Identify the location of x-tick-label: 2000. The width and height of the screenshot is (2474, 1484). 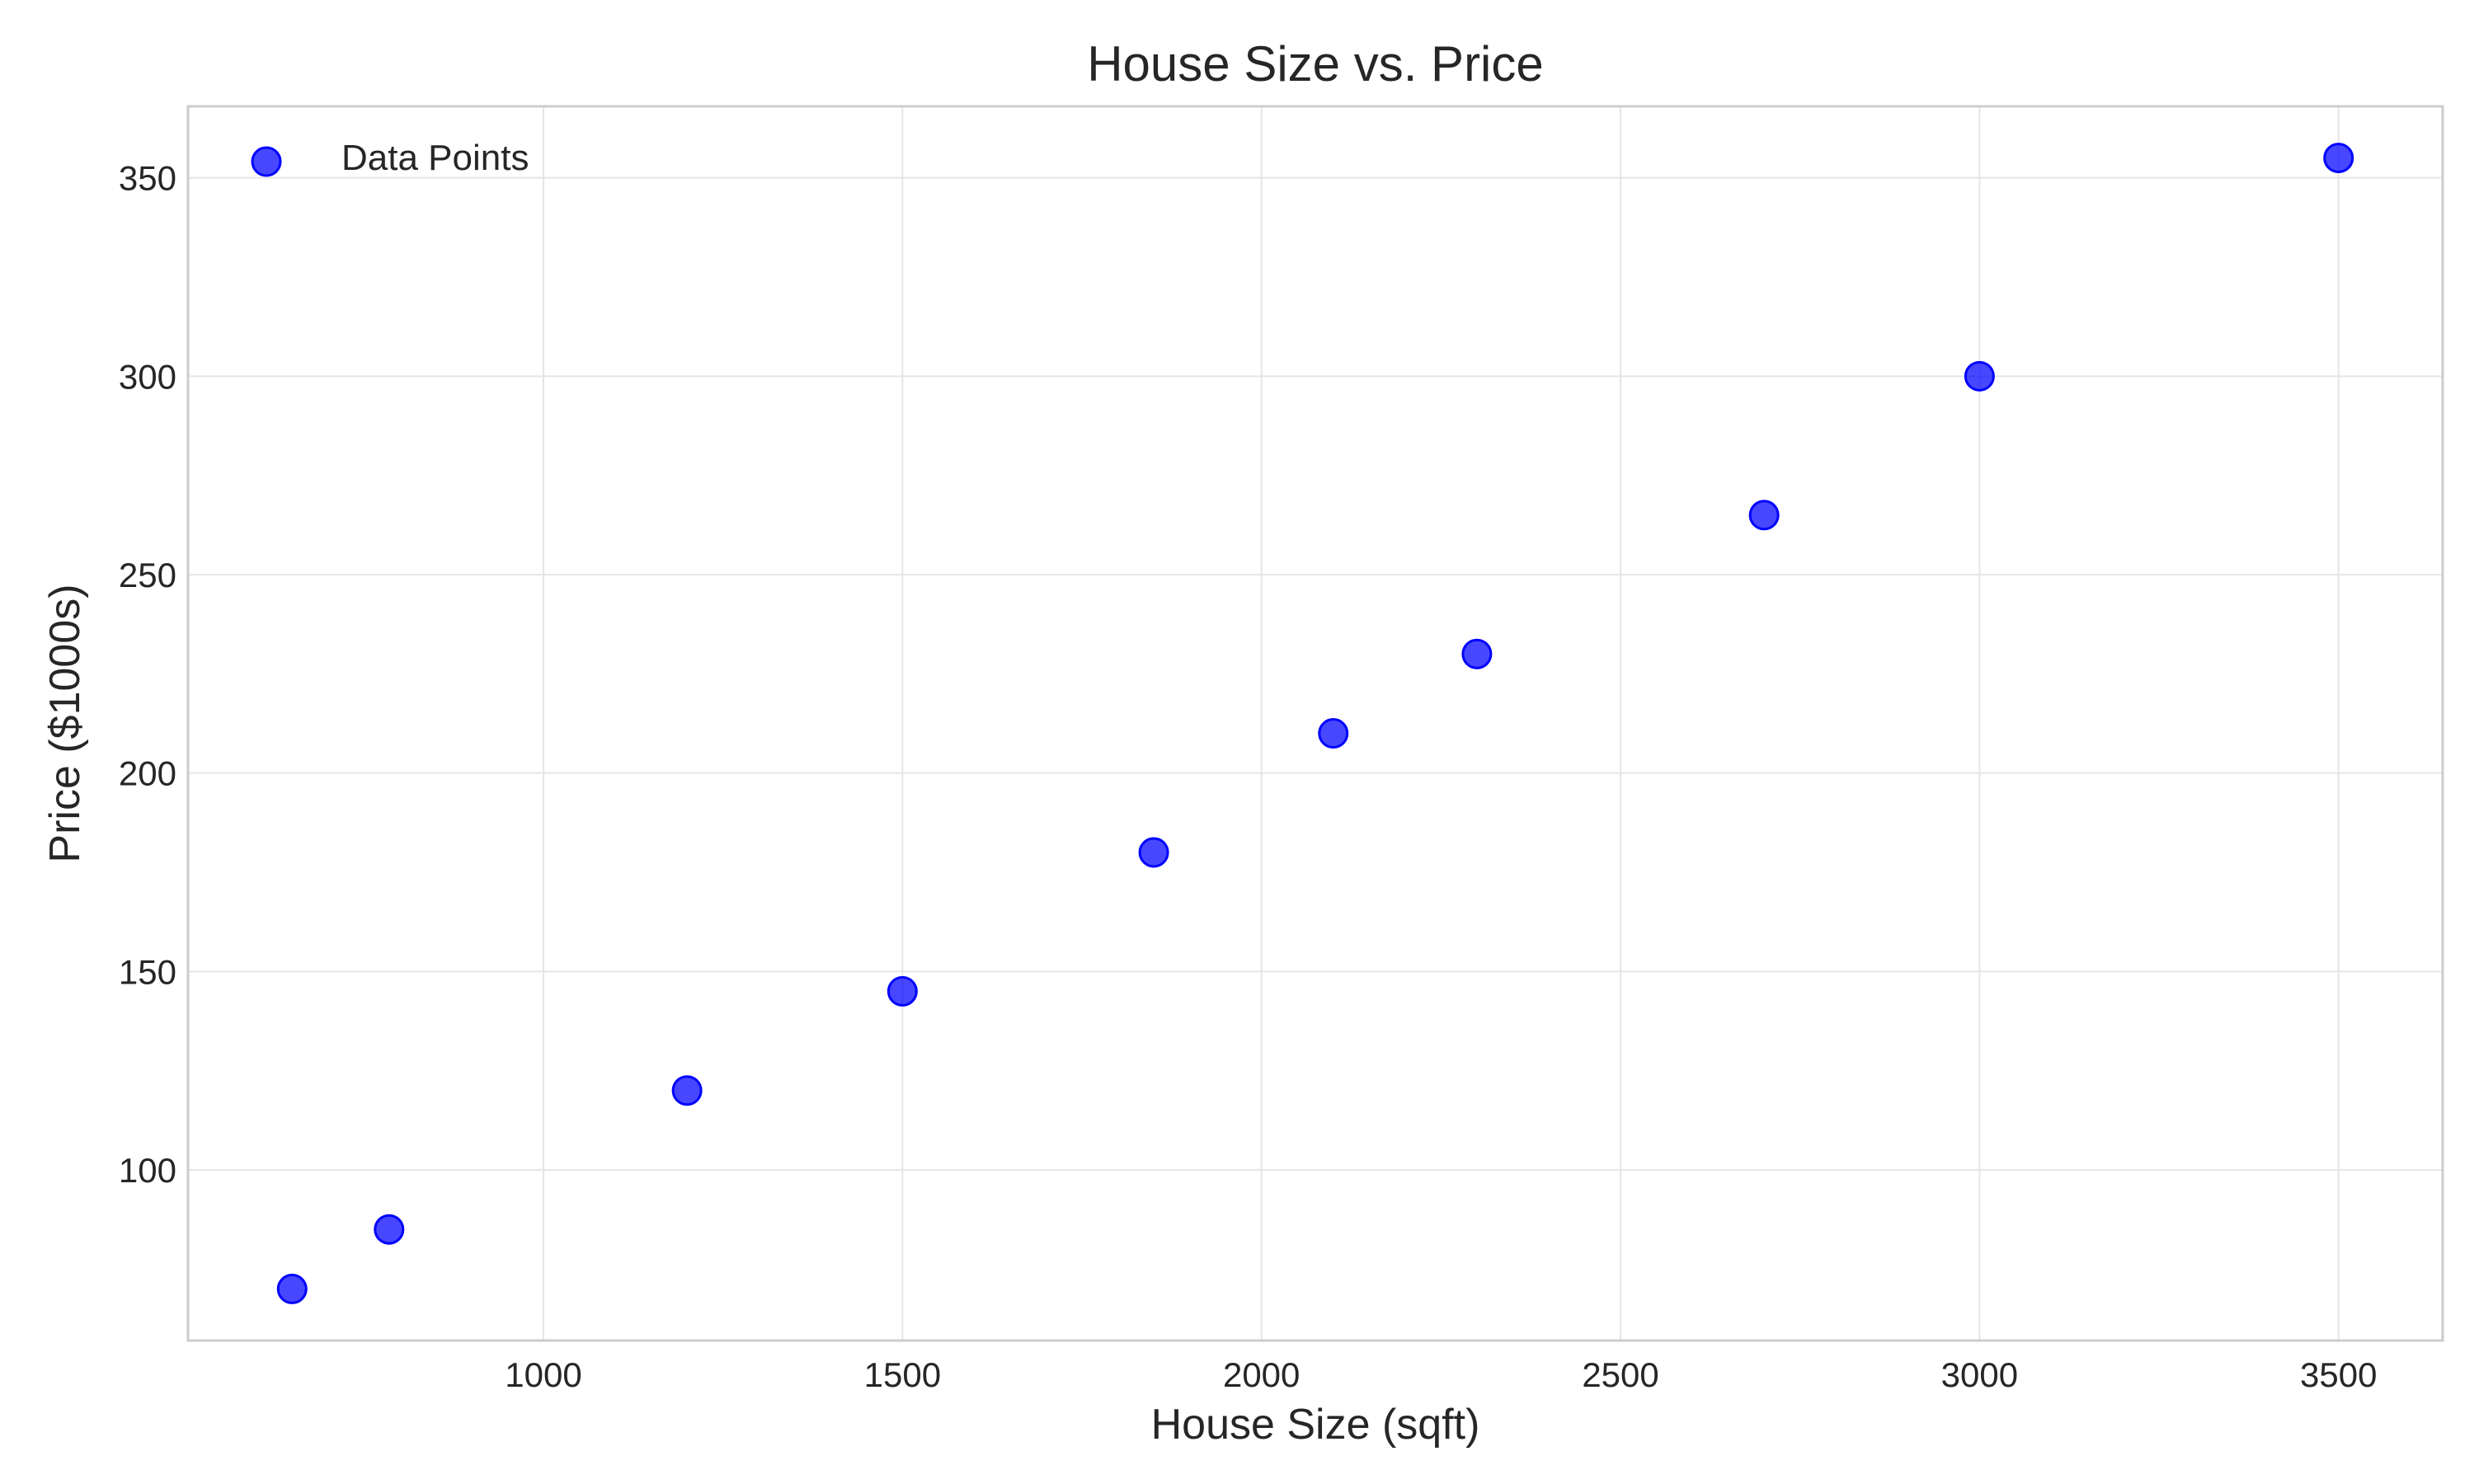
(1261, 1374).